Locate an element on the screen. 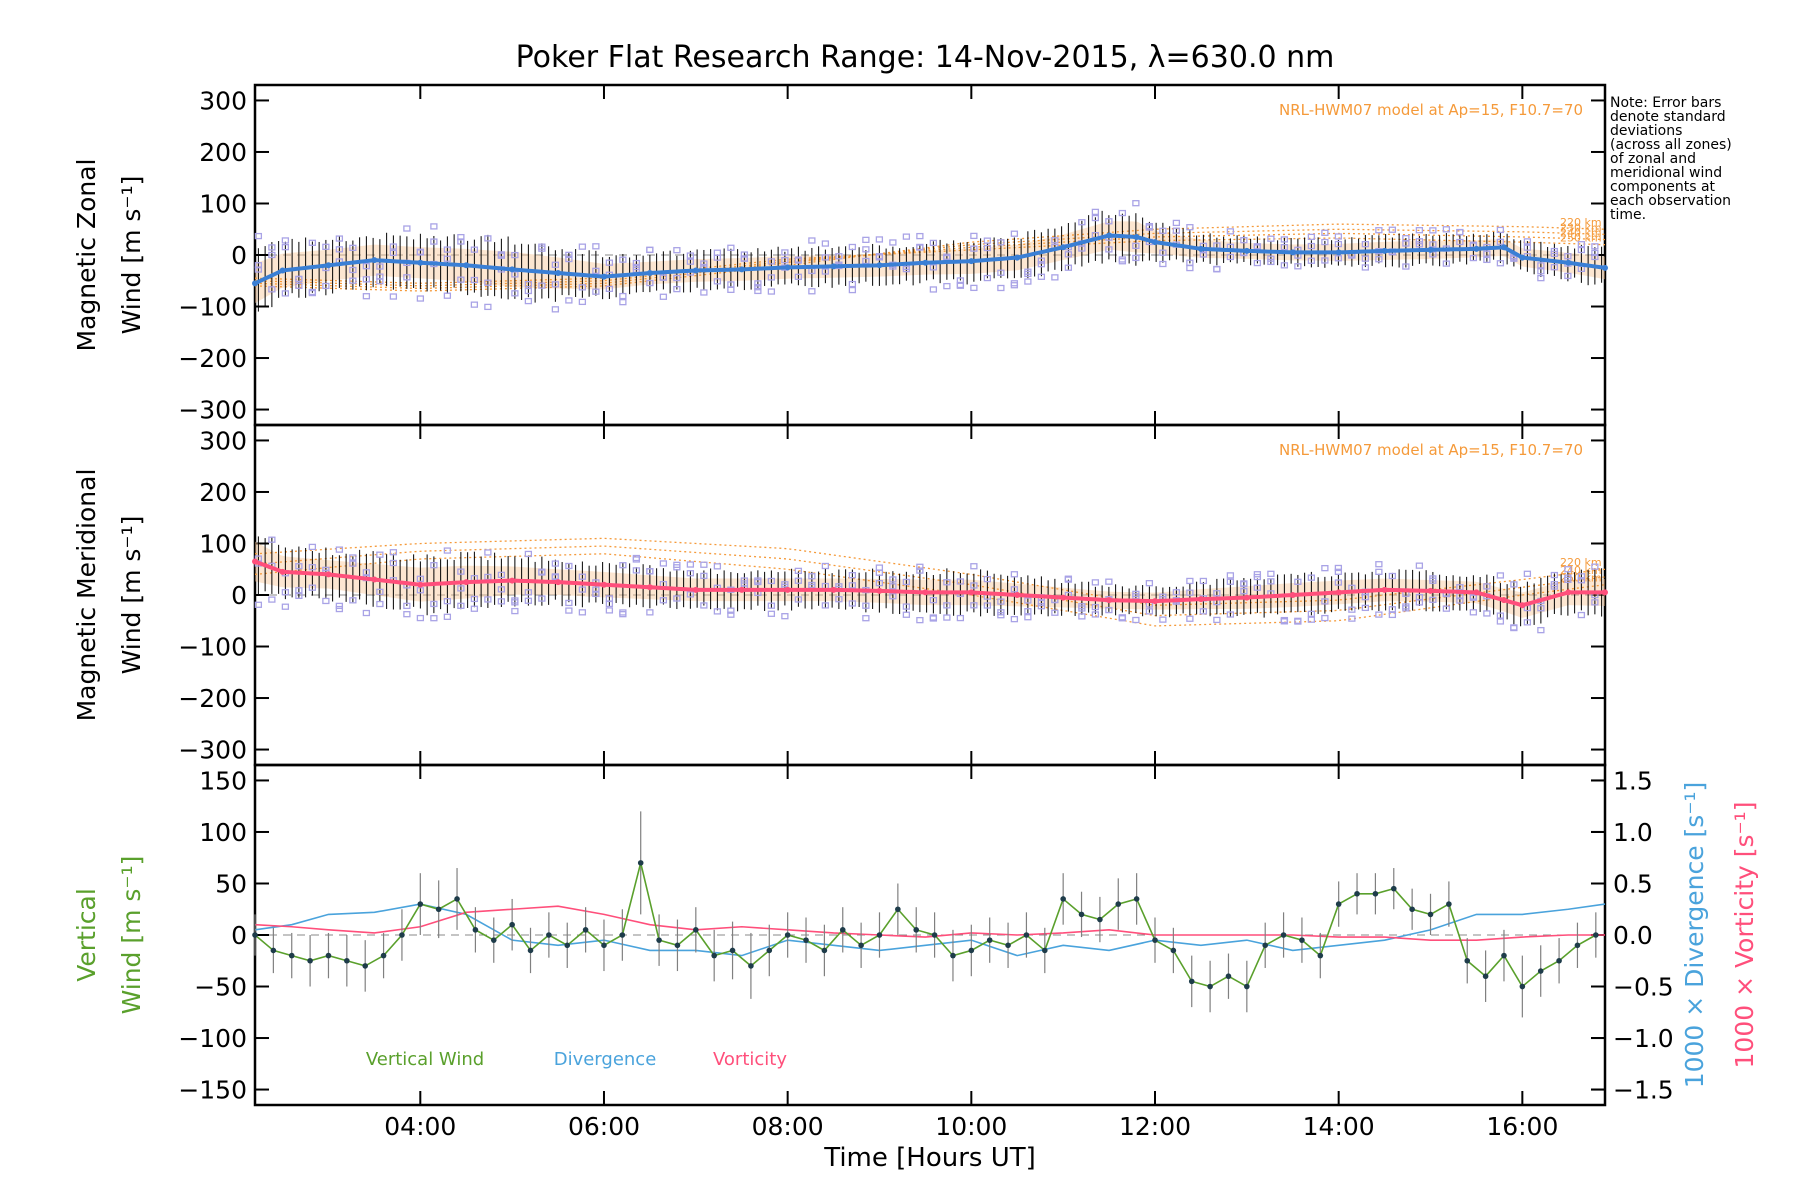  x-axis-label: Time [Hours UT] is located at coordinates (929, 1158).